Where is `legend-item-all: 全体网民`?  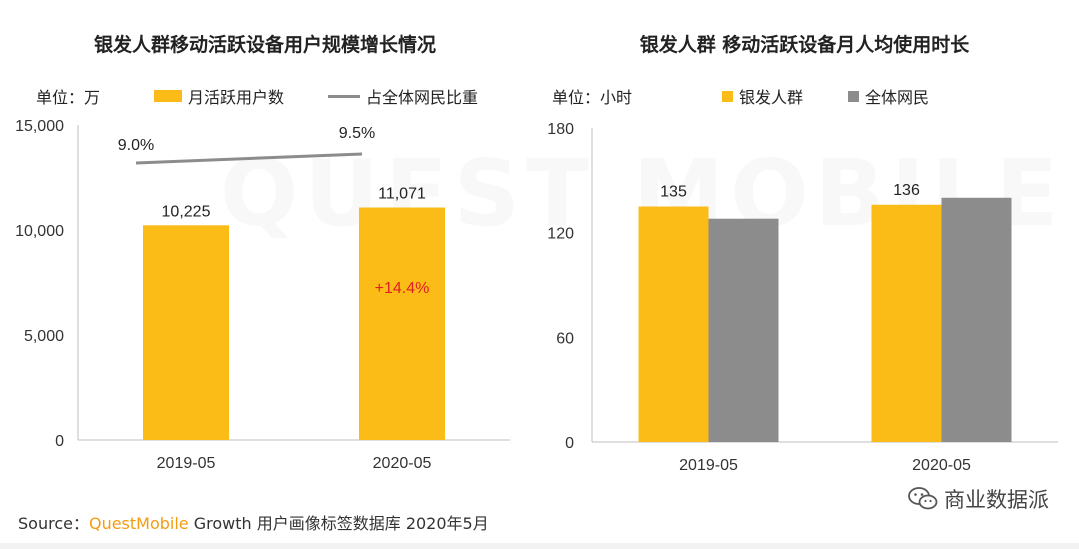
legend-item-all: 全体网民 is located at coordinates (888, 96).